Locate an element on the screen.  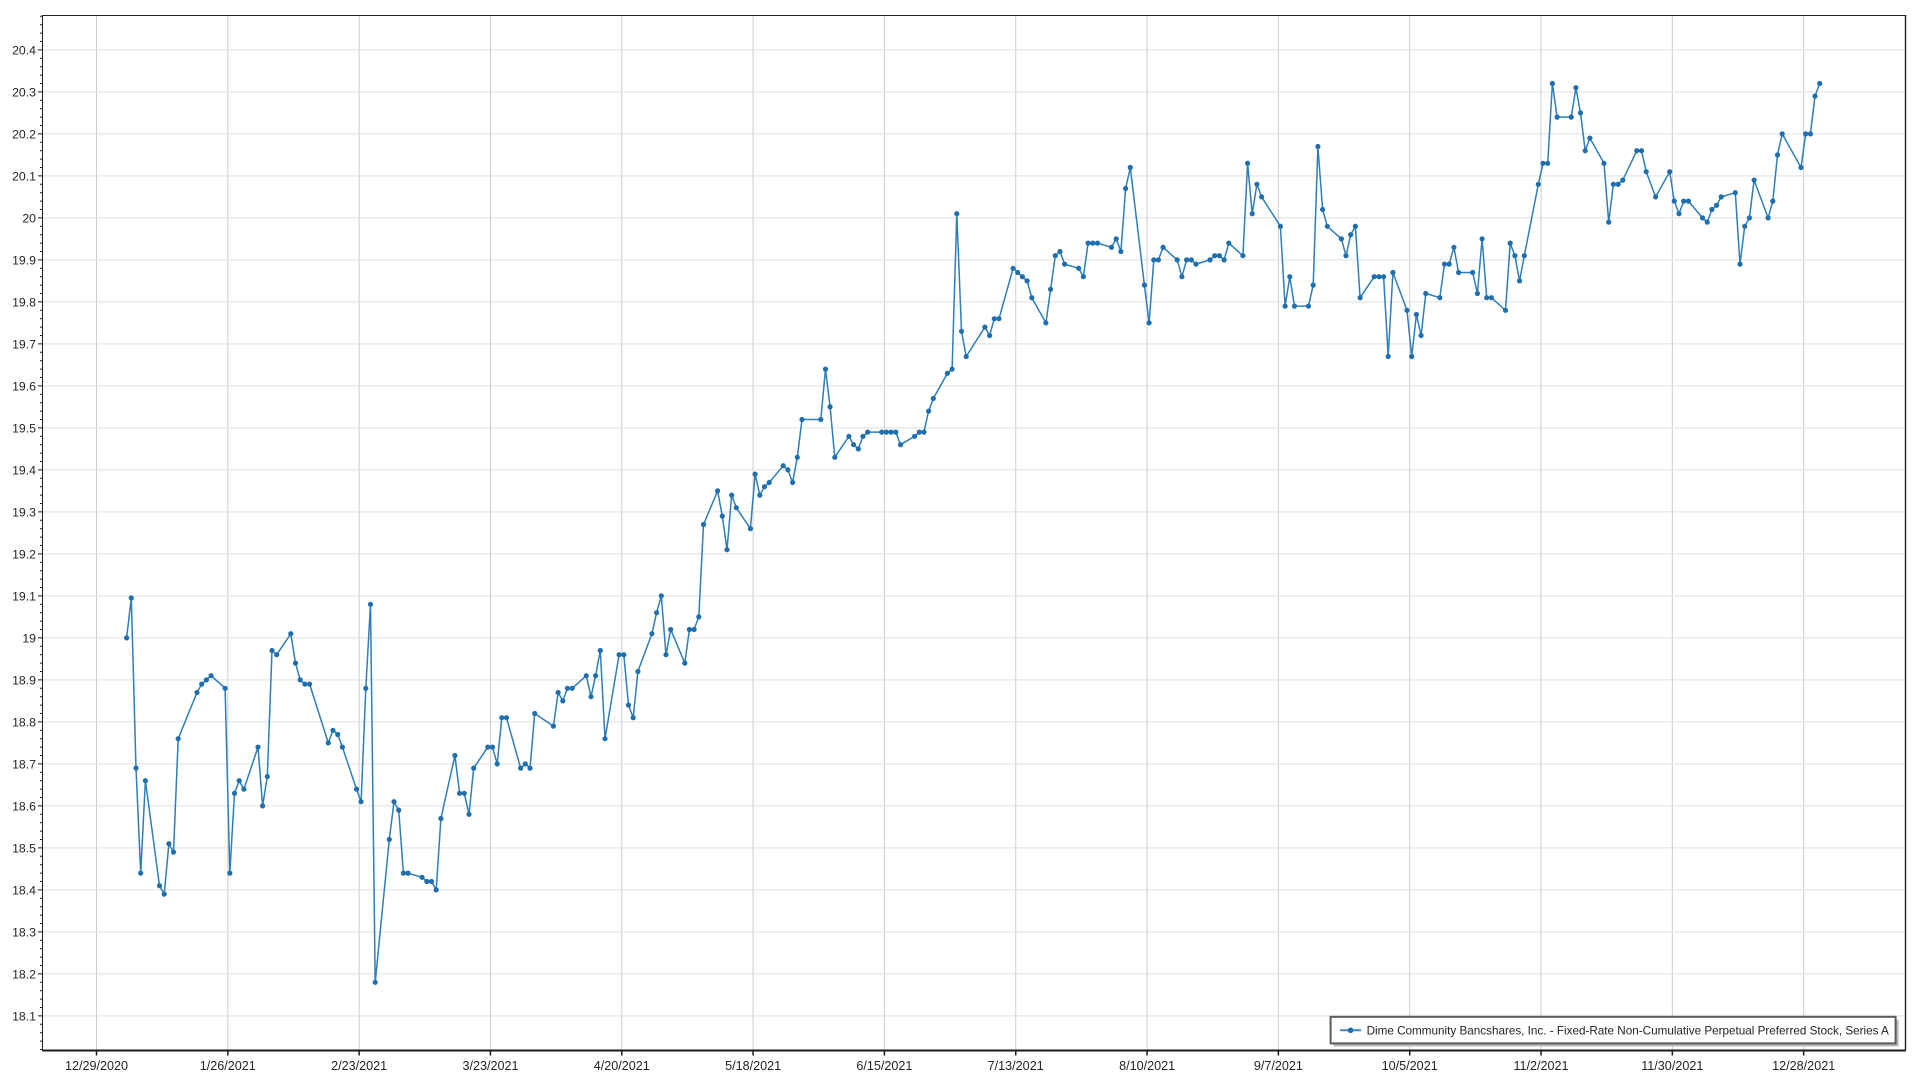
svg-text: 12/28/2021 is located at coordinates (1803, 1066).